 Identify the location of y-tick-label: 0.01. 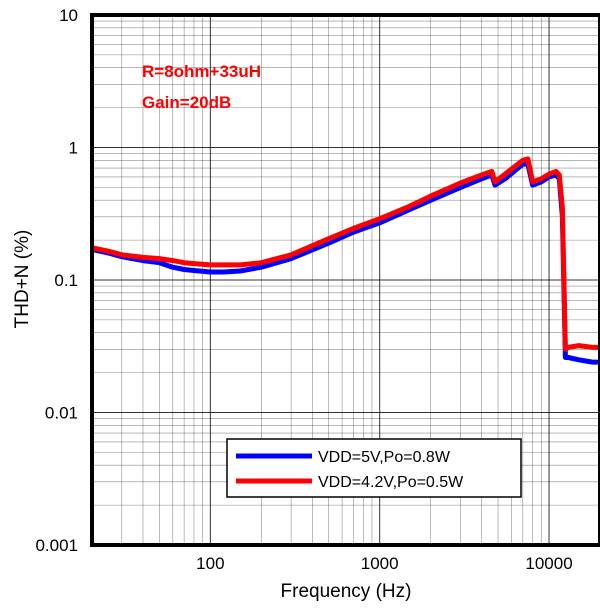
(61, 413).